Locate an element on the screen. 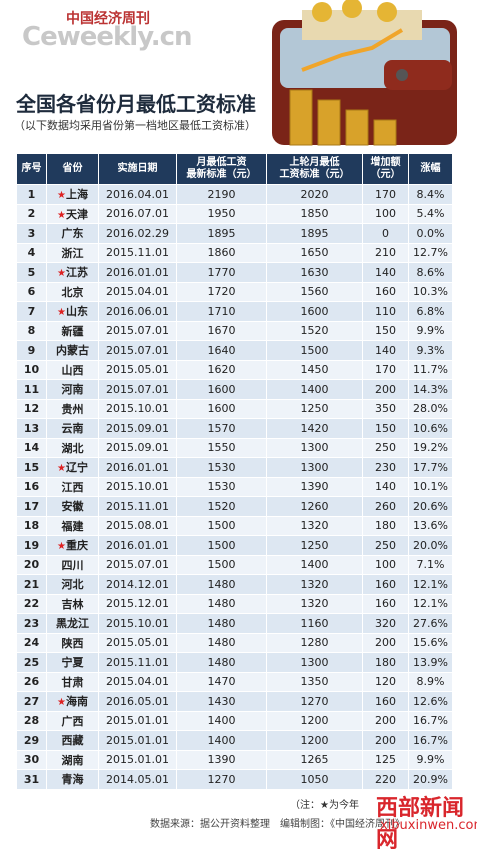  cell-old: 1280 is located at coordinates (314, 642).